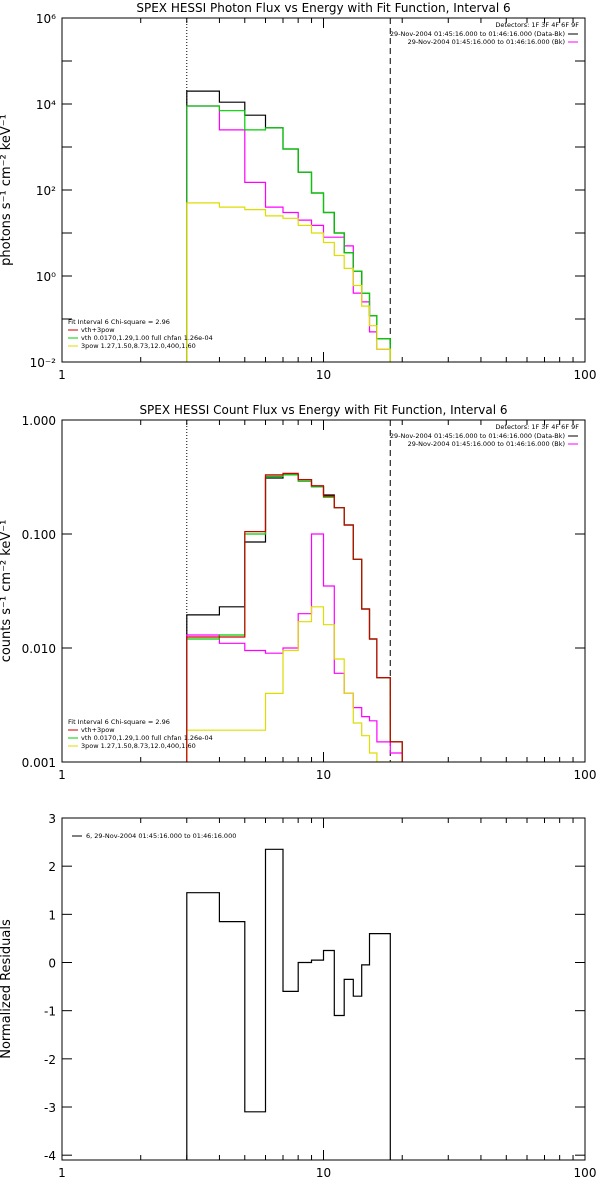 This screenshot has height=1200, width=600. What do you see at coordinates (46, 191) in the screenshot?
I see `y-tick-label: 10²` at bounding box center [46, 191].